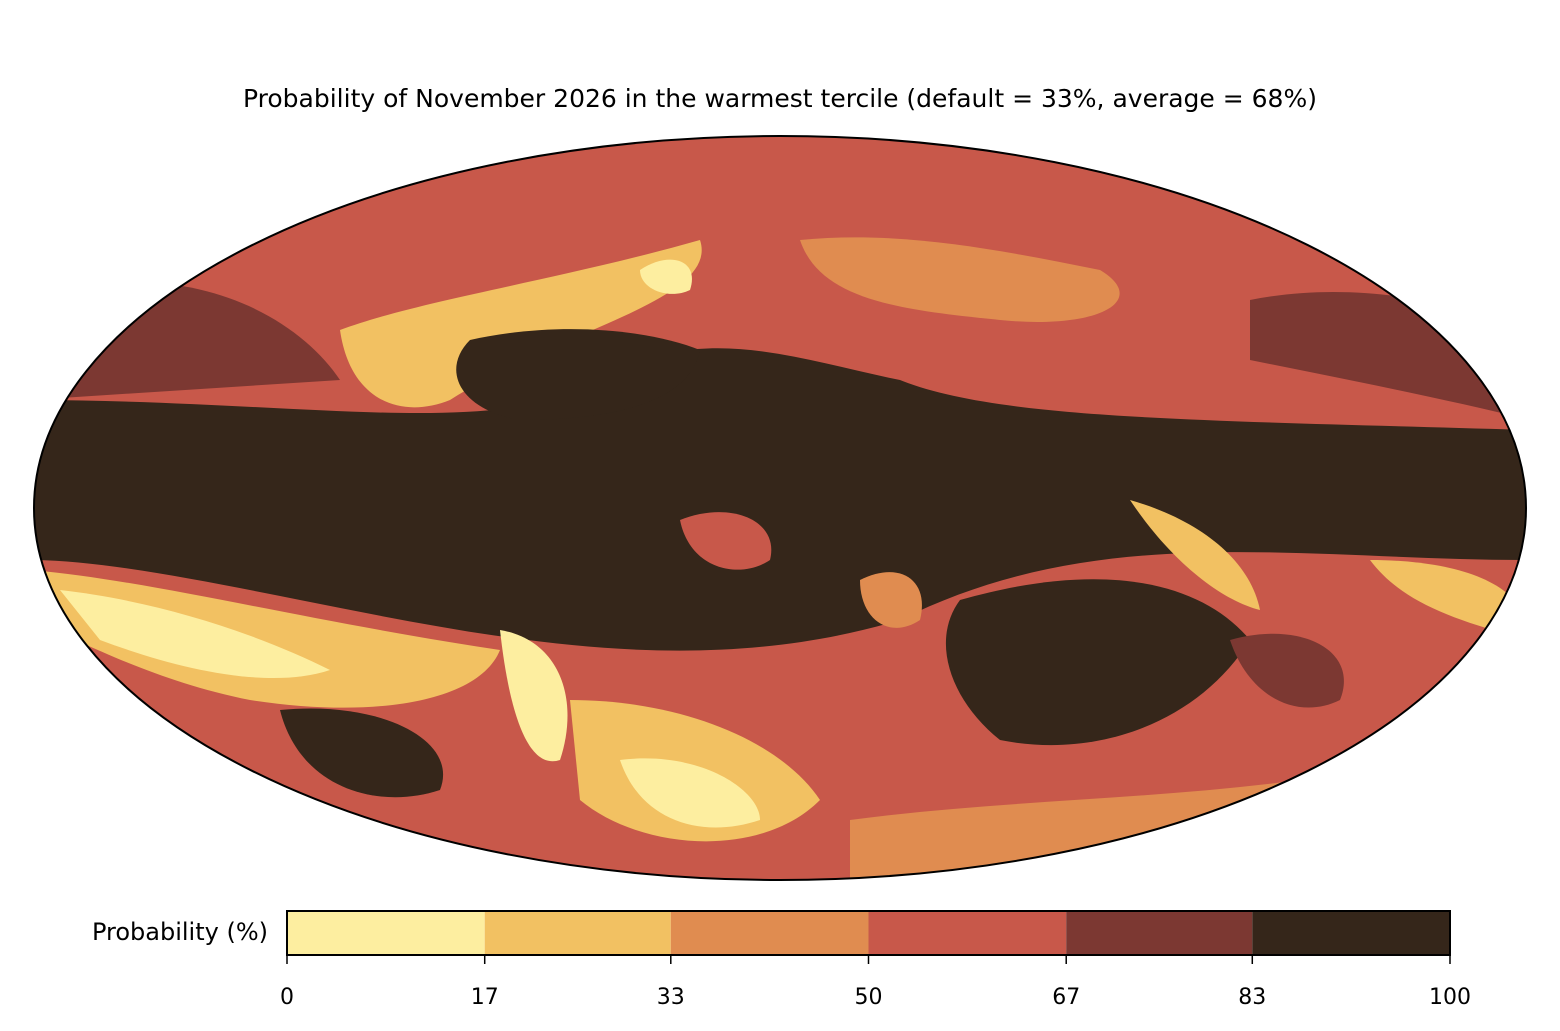 This screenshot has height=1031, width=1560. I want to click on tick-label: 50, so click(869, 997).